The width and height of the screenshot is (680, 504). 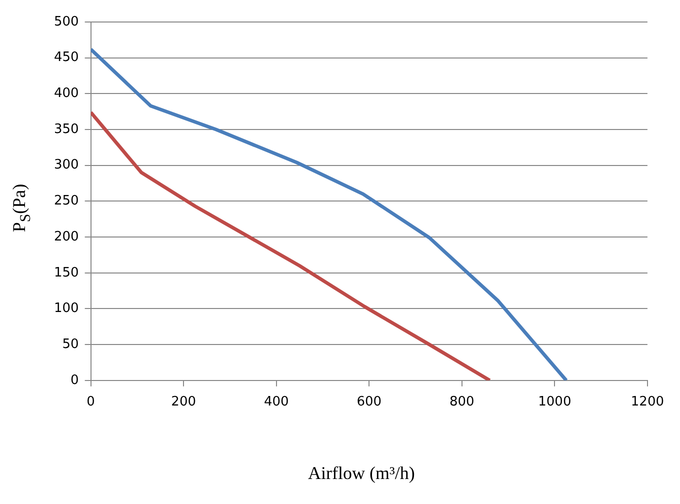 I want to click on x-tick-label: 200, so click(x=183, y=402).